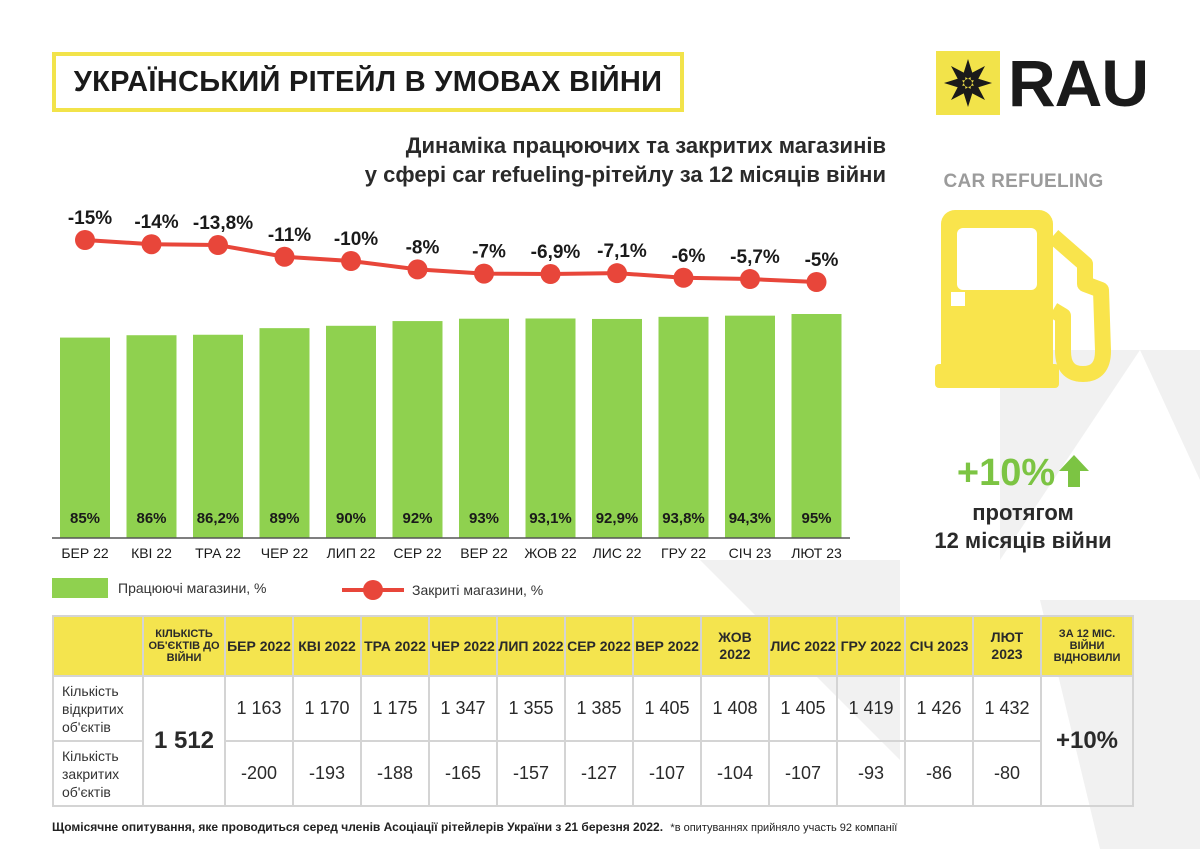 Image resolution: width=1200 pixels, height=849 pixels. Describe the element at coordinates (184, 646) in the screenshot. I see `table-header-base: КІЛЬКІСТЬ ОБ'ЄКТІВ ДО ВІЙНИ` at that location.